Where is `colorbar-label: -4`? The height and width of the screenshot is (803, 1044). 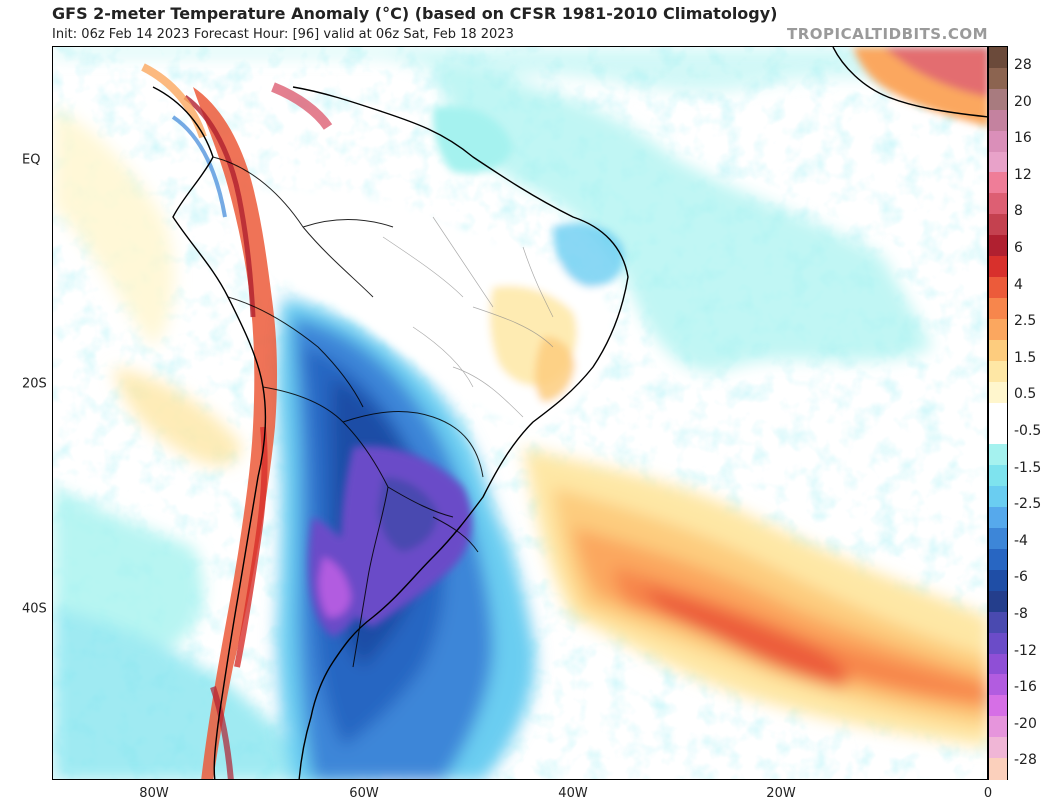 colorbar-label: -4 is located at coordinates (1021, 540).